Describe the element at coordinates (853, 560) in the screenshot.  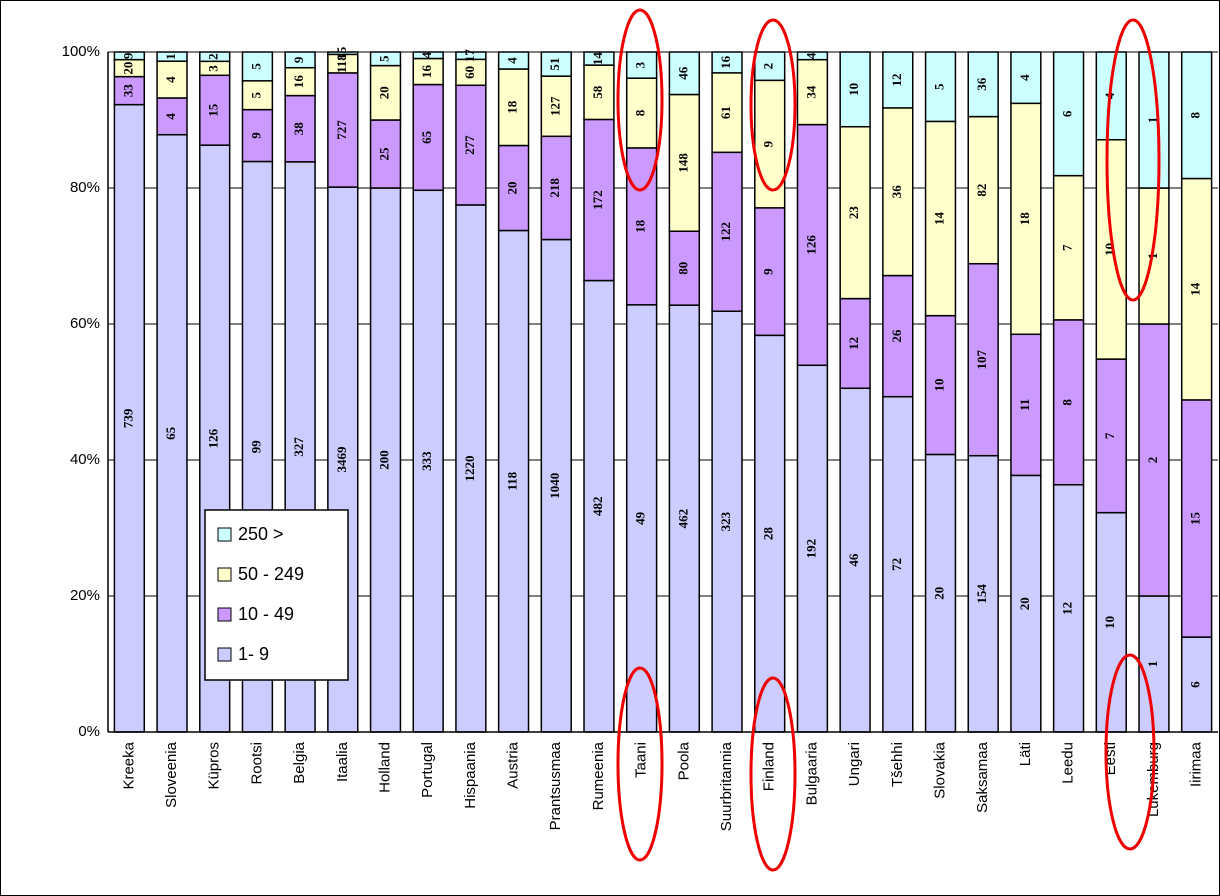
I see `value-label: 46` at that location.